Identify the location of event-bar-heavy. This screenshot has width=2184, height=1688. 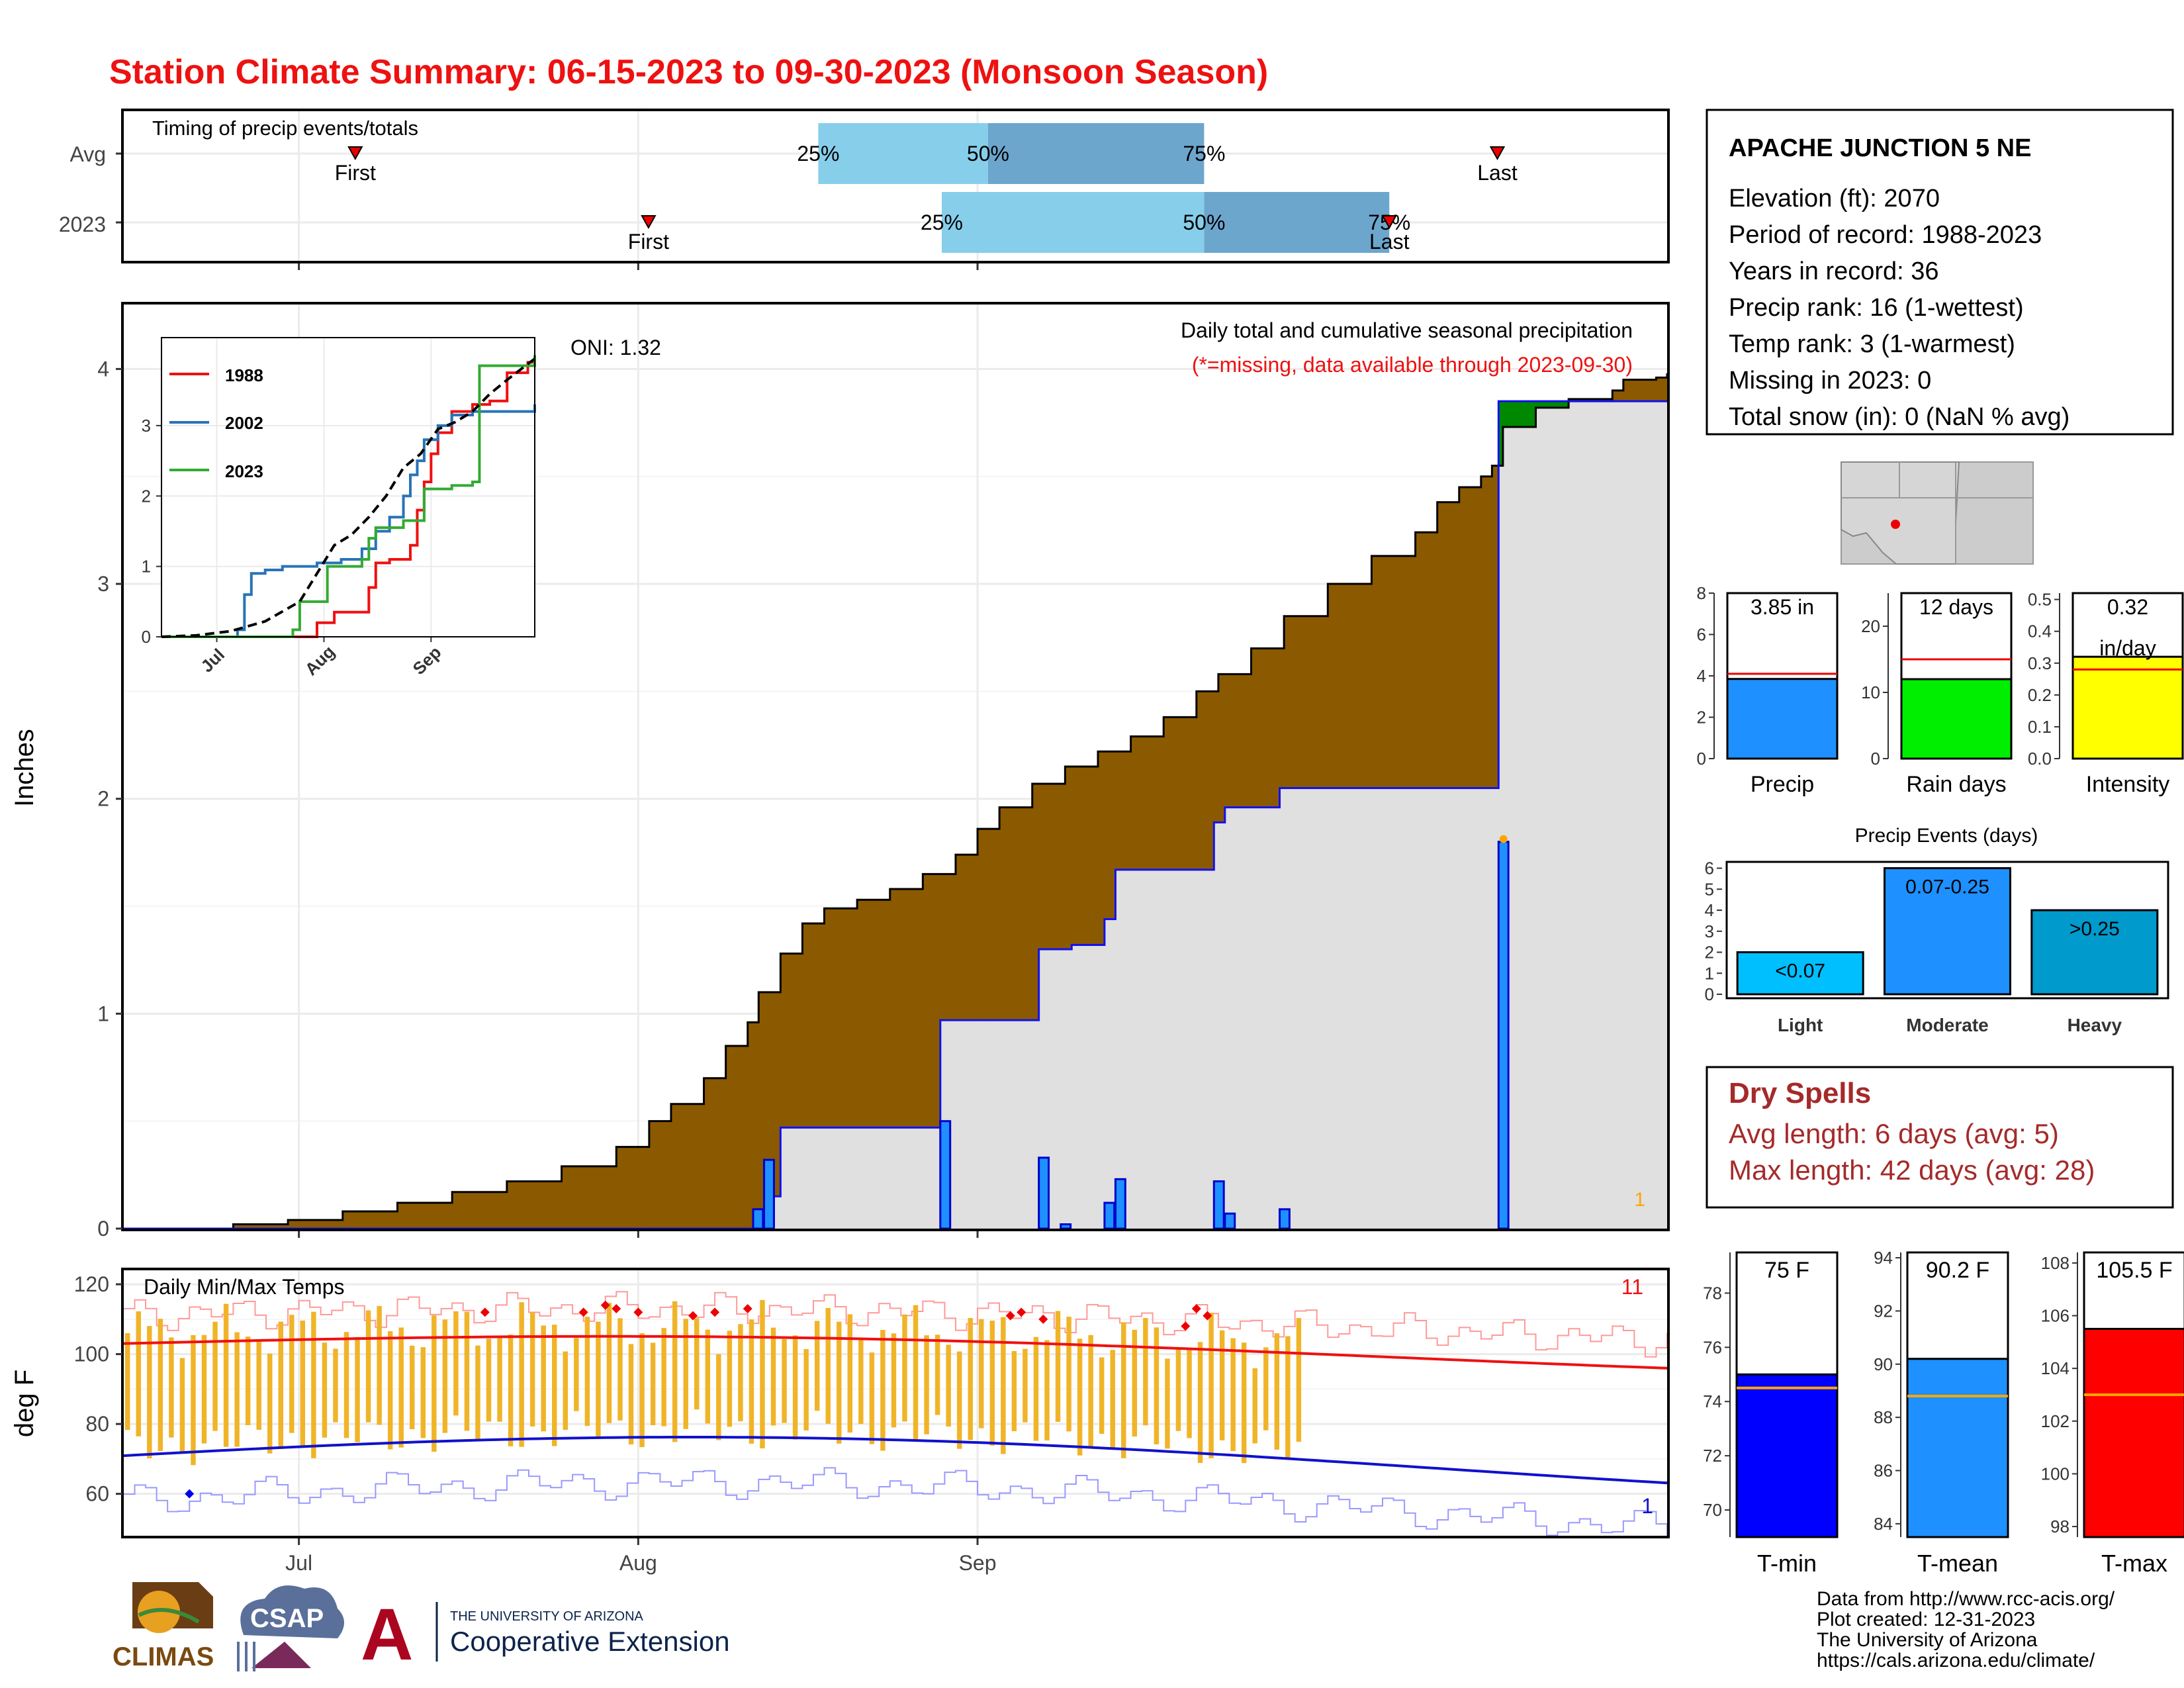
(2094, 952).